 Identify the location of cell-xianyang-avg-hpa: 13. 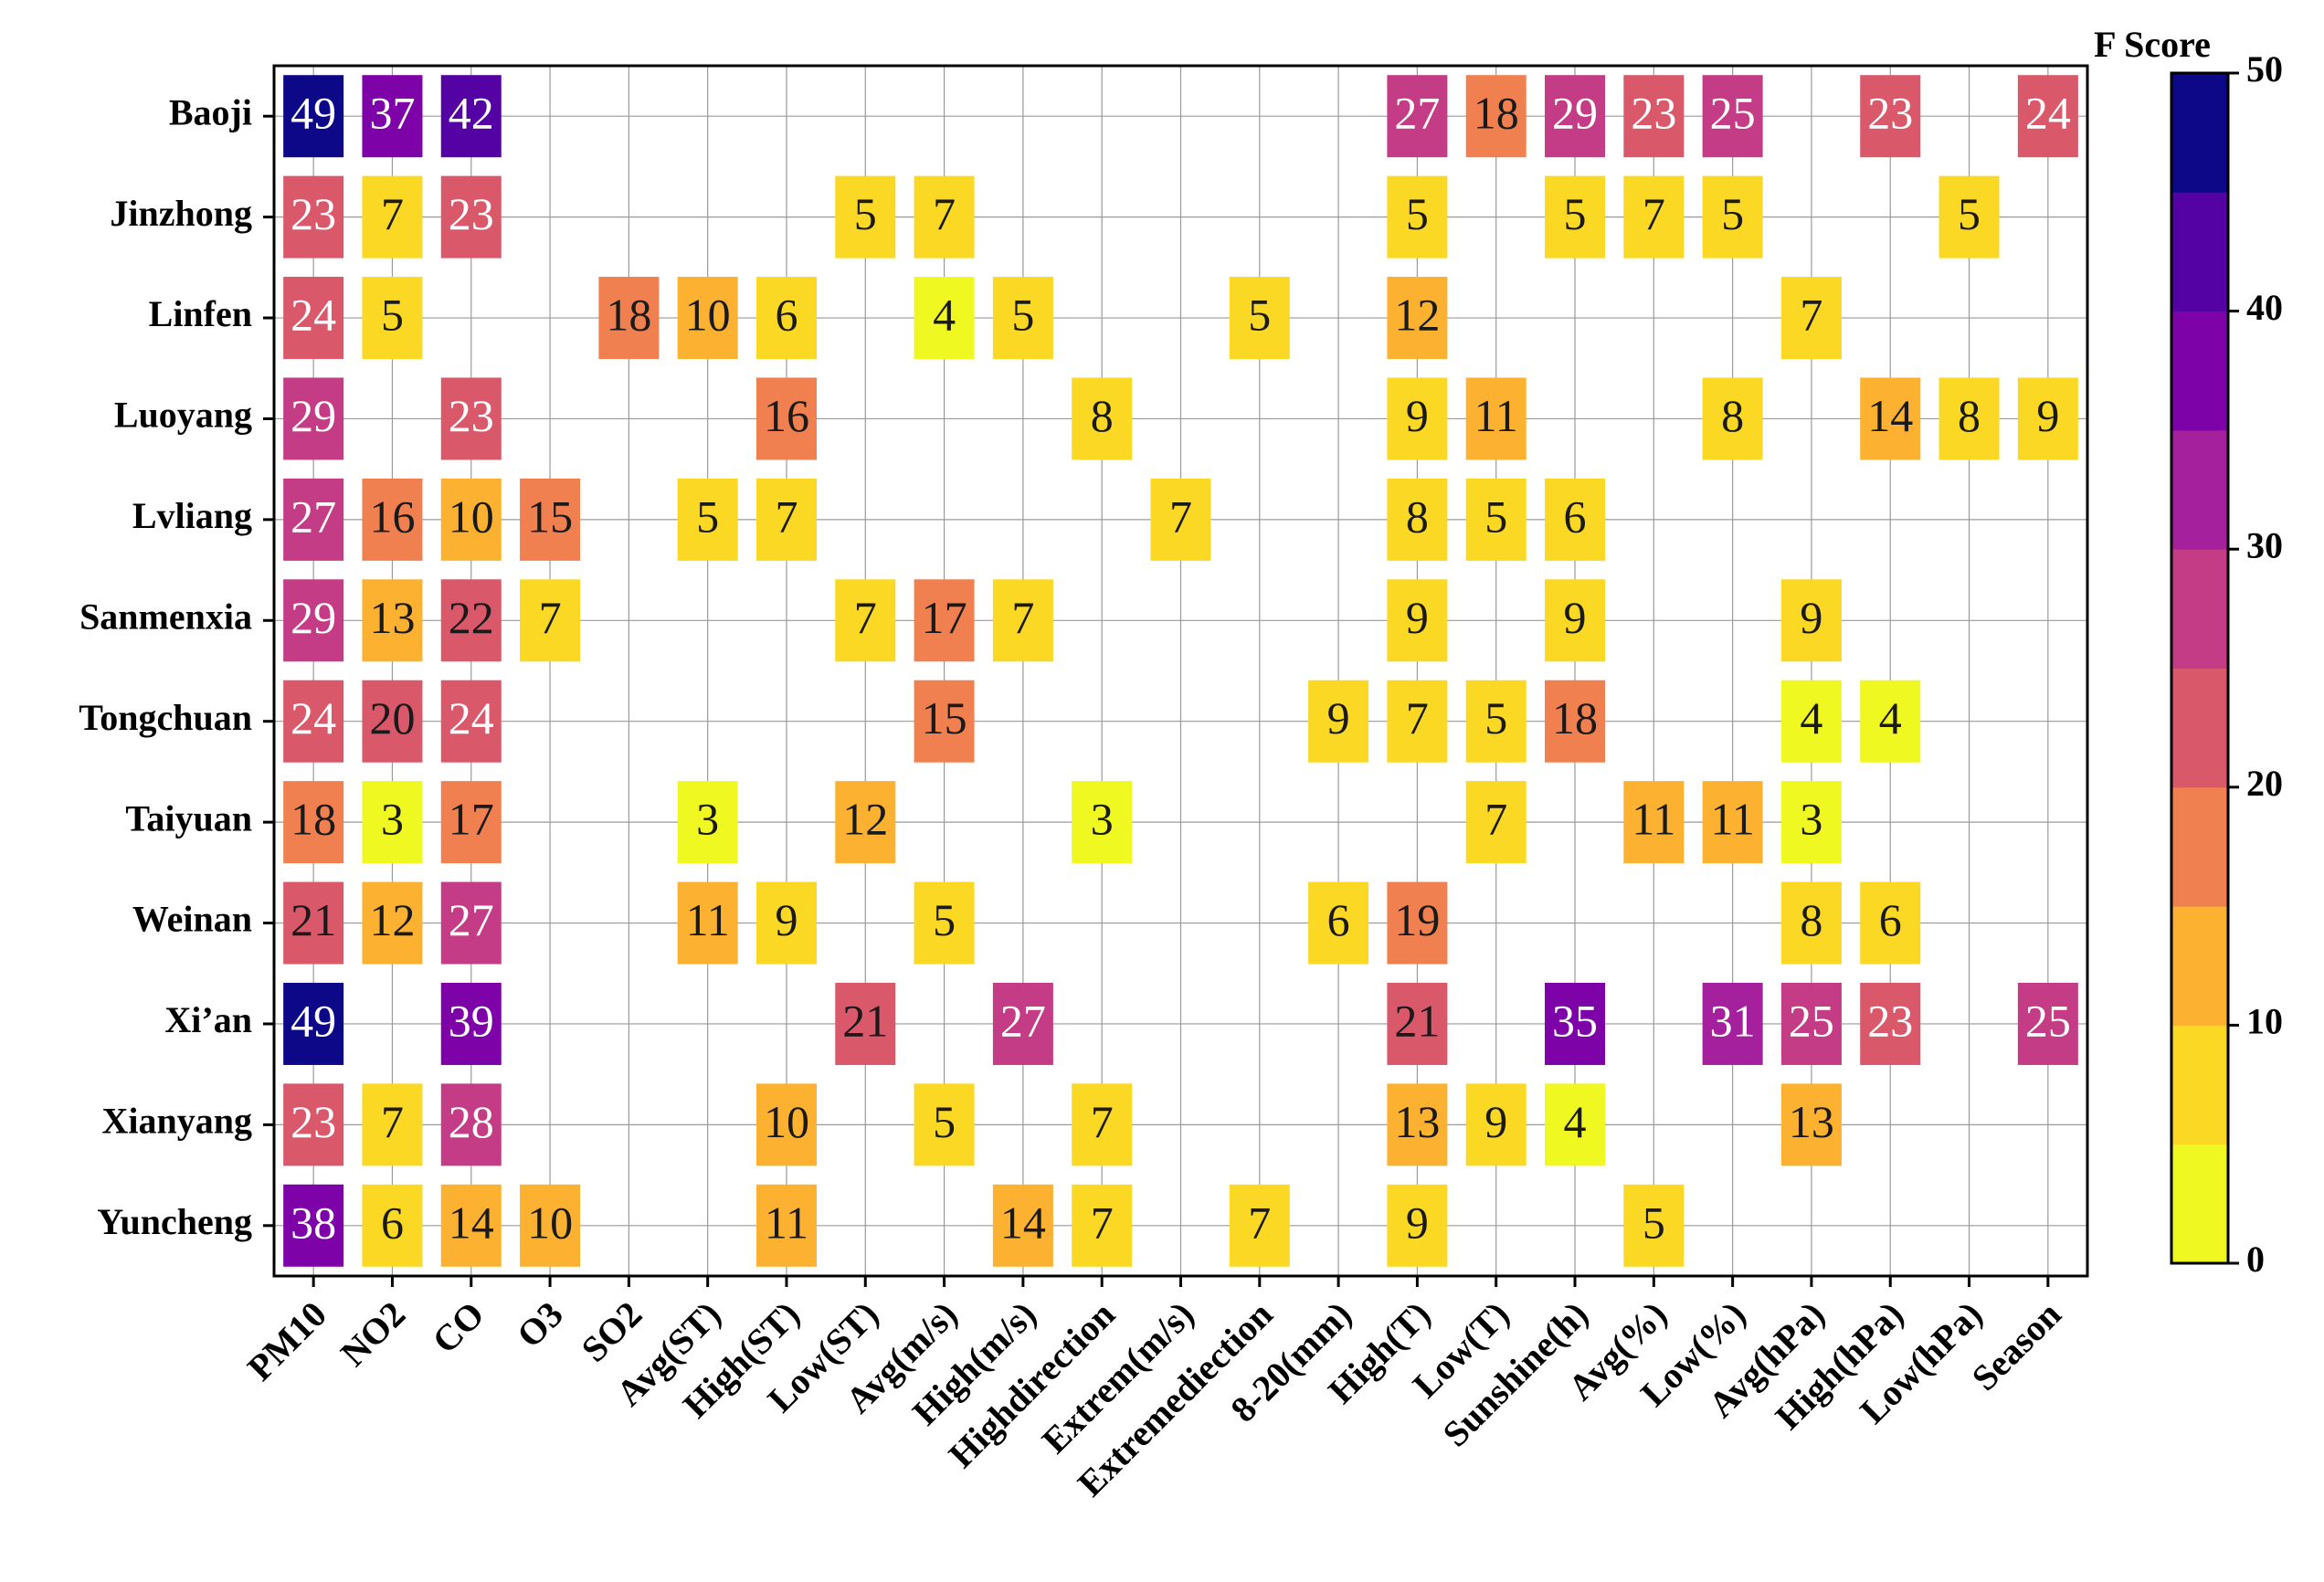
(1811, 1125).